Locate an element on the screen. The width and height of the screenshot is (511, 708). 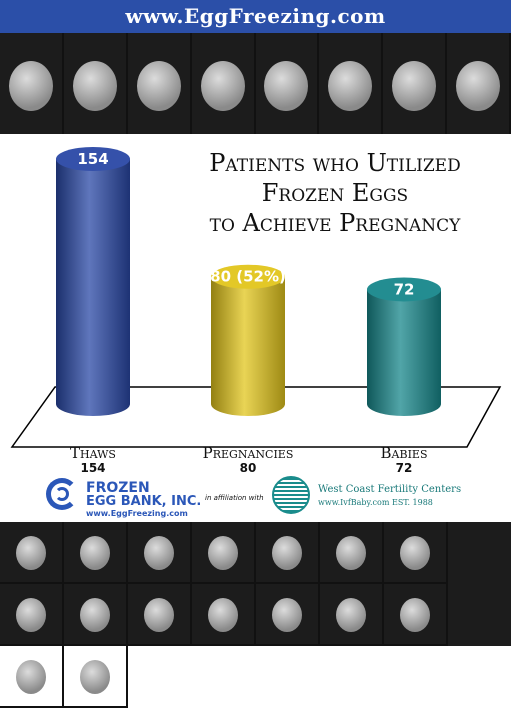
category-value: 80 is located at coordinates (248, 468).